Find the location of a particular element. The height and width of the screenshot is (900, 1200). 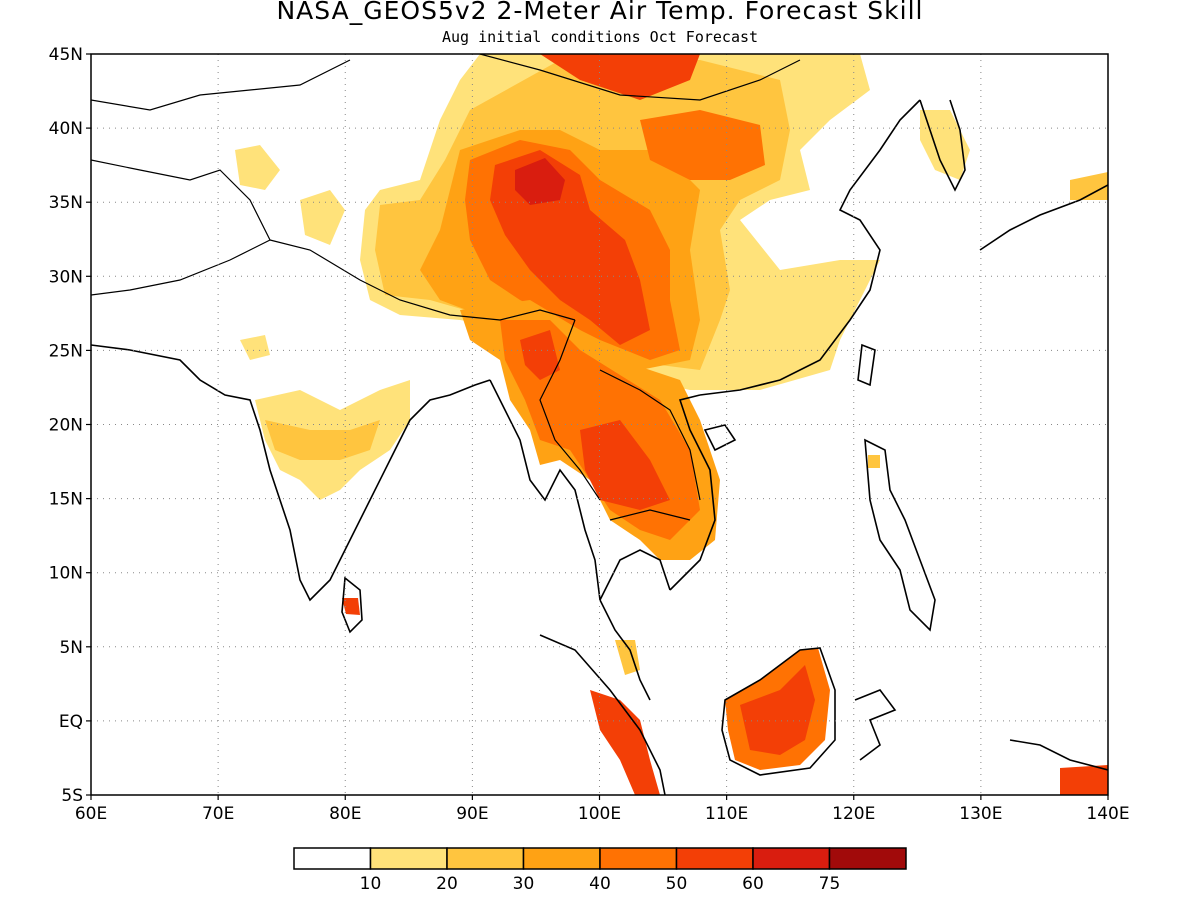

y-axis: 5S EQ 5N 10N 15N 20N 25N 30N 35N 40N 45N is located at coordinates (70, 425).